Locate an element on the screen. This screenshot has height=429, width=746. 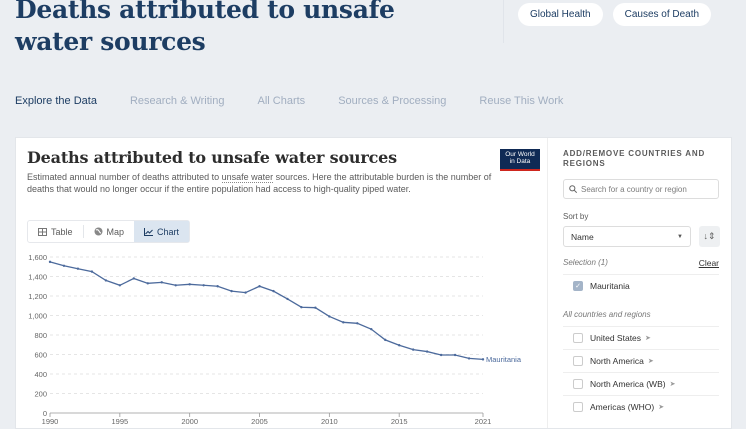
entity-item: Americas (WHO) ➤ is located at coordinates (641, 406).